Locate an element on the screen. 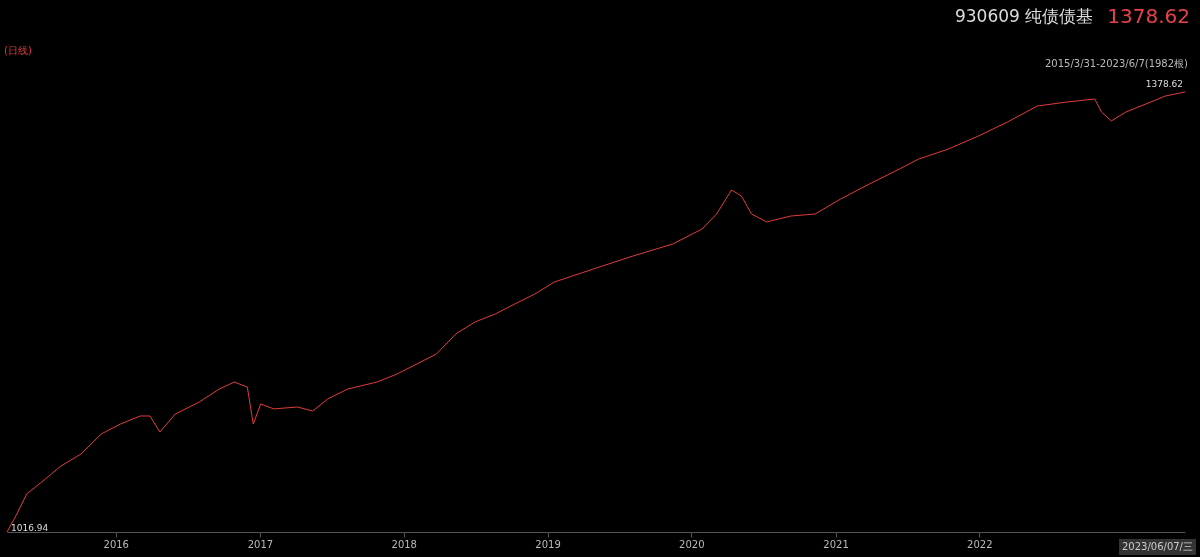 This screenshot has width=1200, height=557. data-label: 1016.94 is located at coordinates (30, 528).